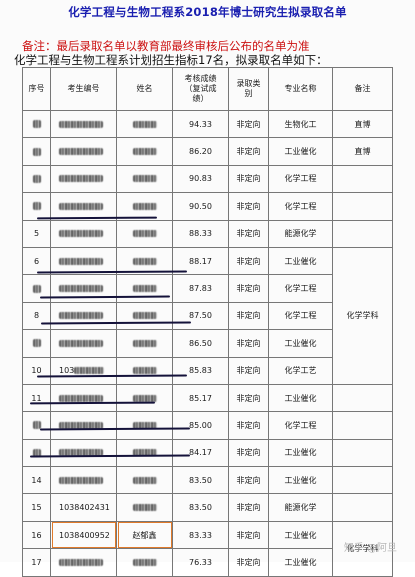 The image size is (415, 577). I want to click on cell-exam-id: 1038402431, so click(83, 507).